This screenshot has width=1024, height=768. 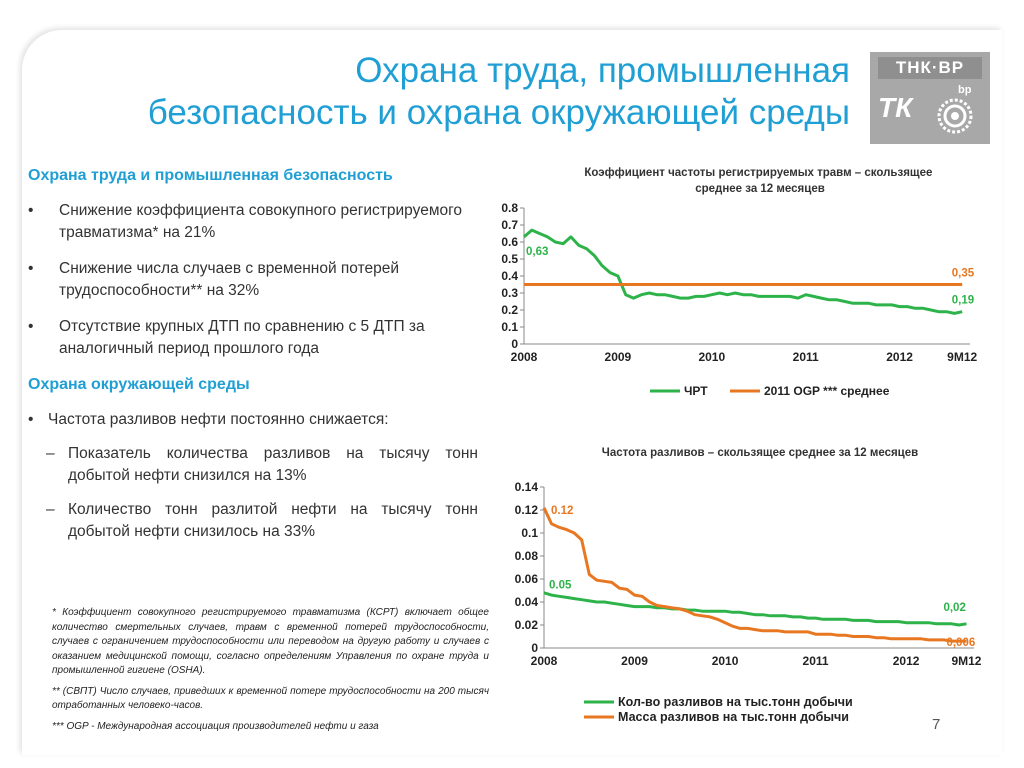 What do you see at coordinates (509, 259) in the screenshot?
I see `y-tick-label: 0.5` at bounding box center [509, 259].